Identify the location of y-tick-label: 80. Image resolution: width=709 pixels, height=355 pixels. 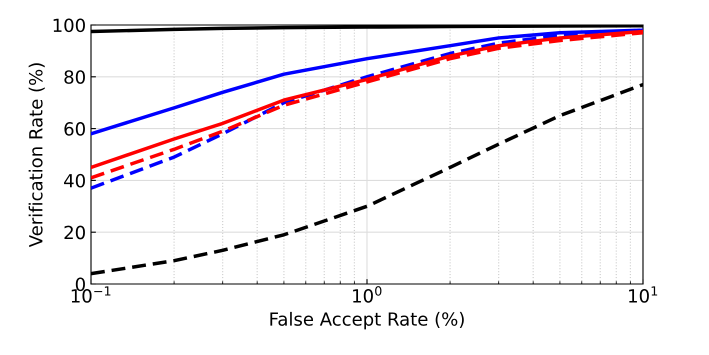
(74, 77).